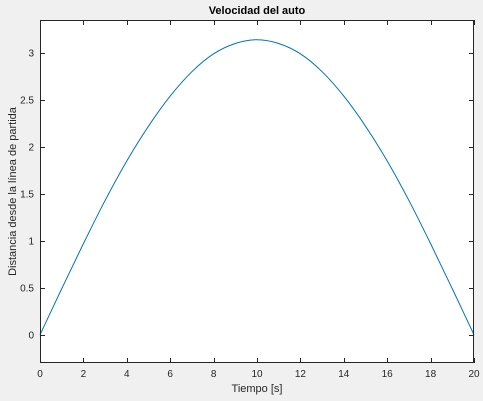 The image size is (483, 401). Describe the element at coordinates (40, 374) in the screenshot. I see `x-tick-label: 0` at that location.